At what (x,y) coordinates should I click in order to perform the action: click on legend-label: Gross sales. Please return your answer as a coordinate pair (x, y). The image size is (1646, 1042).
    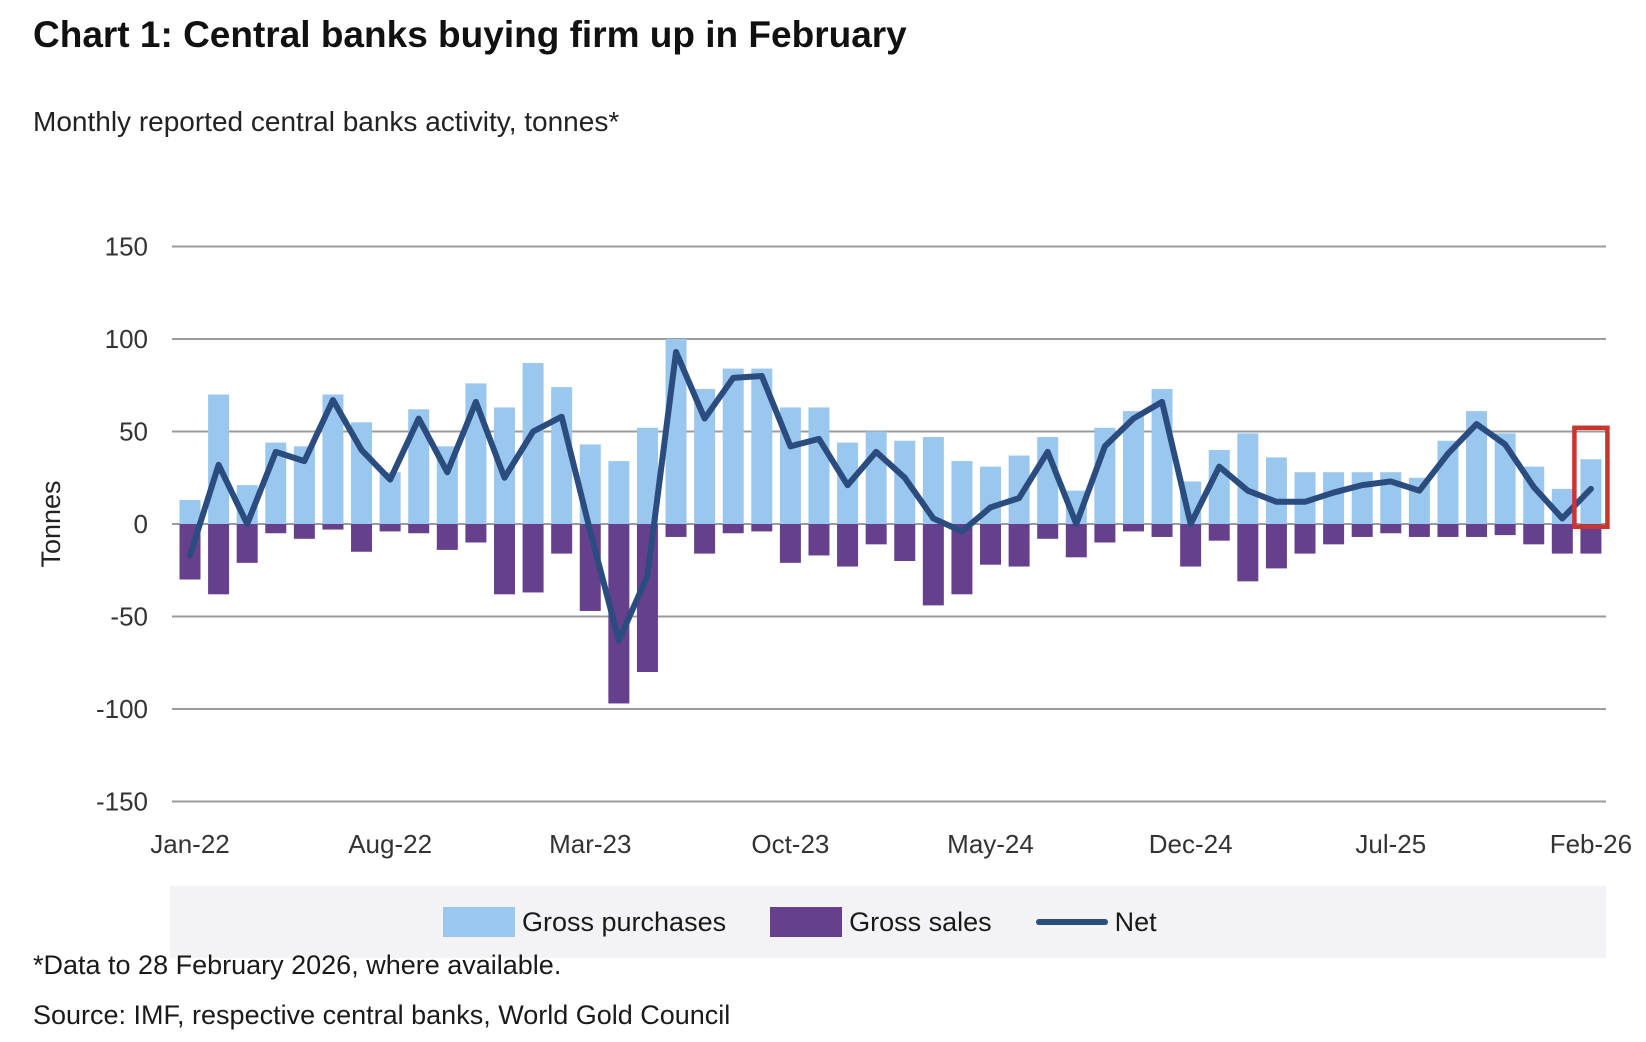
    Looking at the image, I should click on (920, 921).